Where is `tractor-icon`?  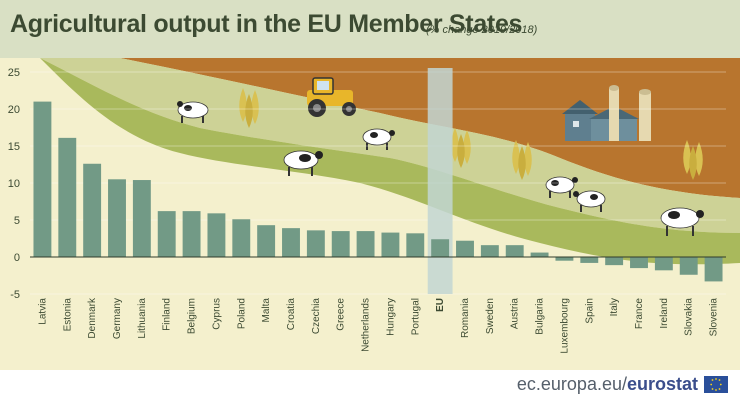
tractor-icon is located at coordinates (331, 97).